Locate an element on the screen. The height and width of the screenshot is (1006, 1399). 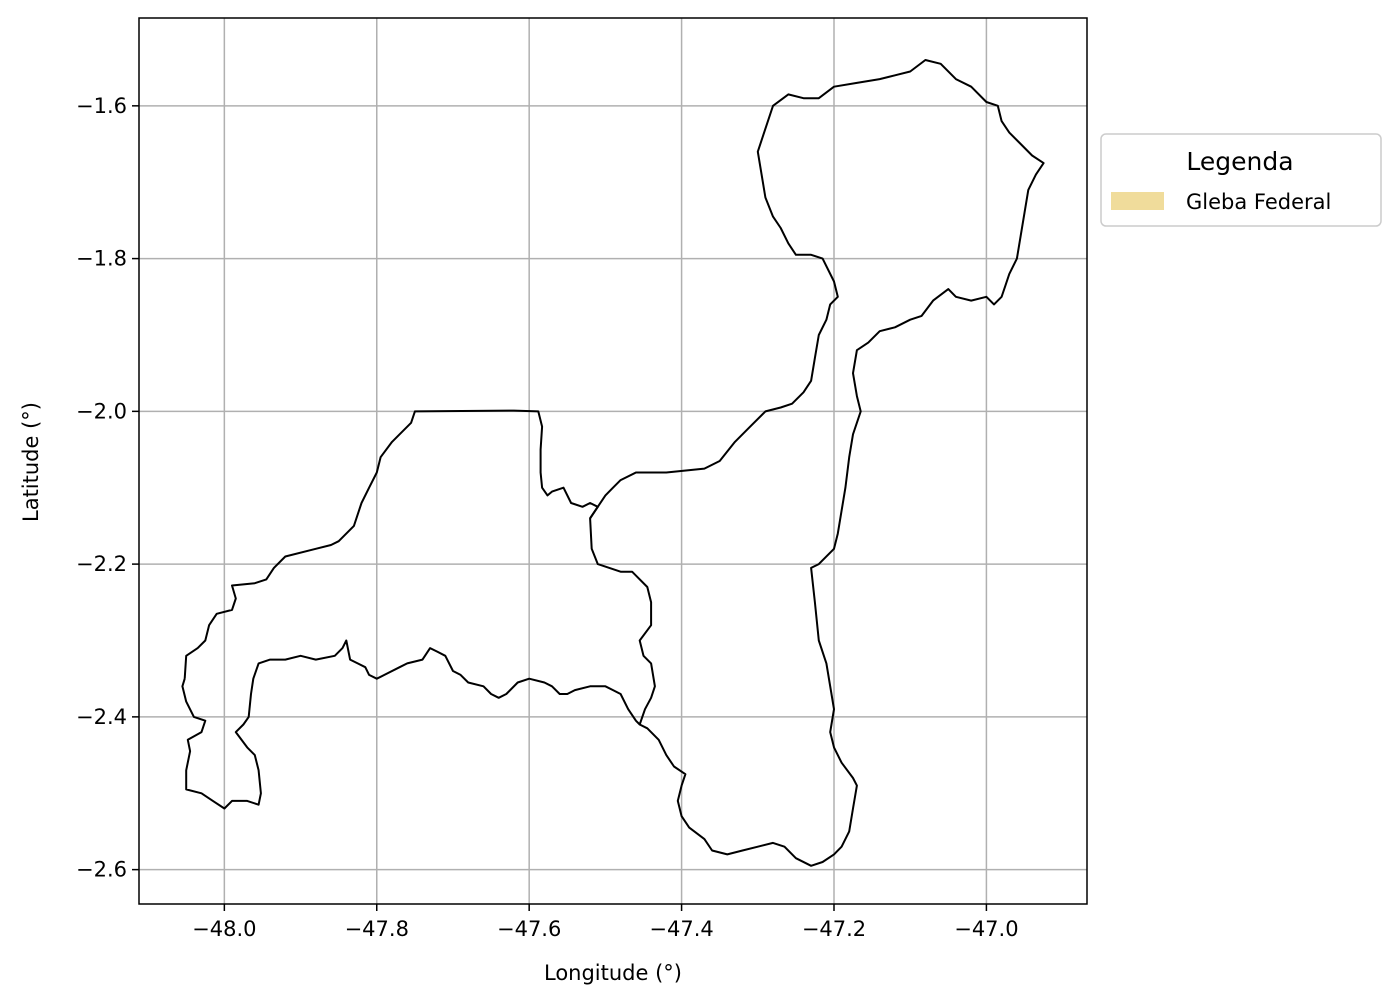
region-boundary-western is located at coordinates (418, 609).